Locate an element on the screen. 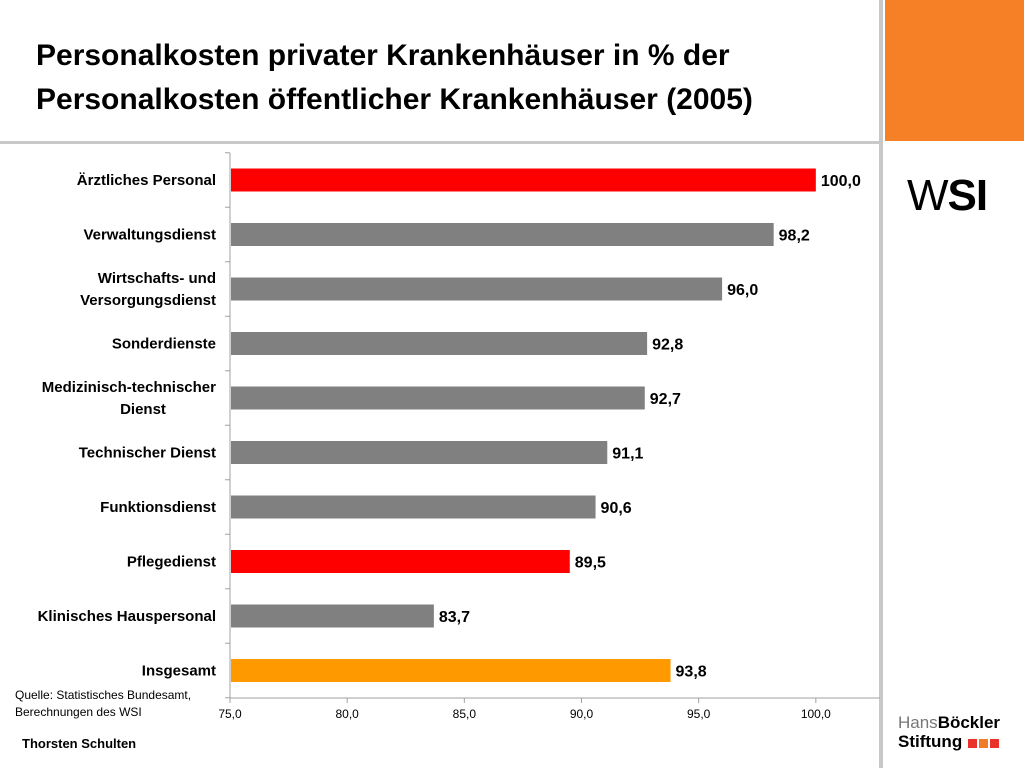 Image resolution: width=1024 pixels, height=768 pixels. hbs-logo-boeckler: Böckler is located at coordinates (969, 722).